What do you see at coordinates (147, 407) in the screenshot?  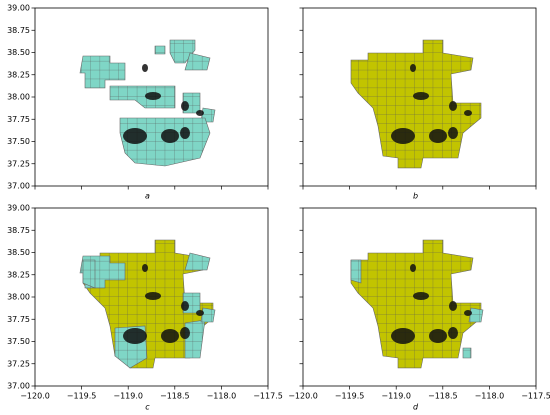 I see `panel-label: c` at bounding box center [147, 407].